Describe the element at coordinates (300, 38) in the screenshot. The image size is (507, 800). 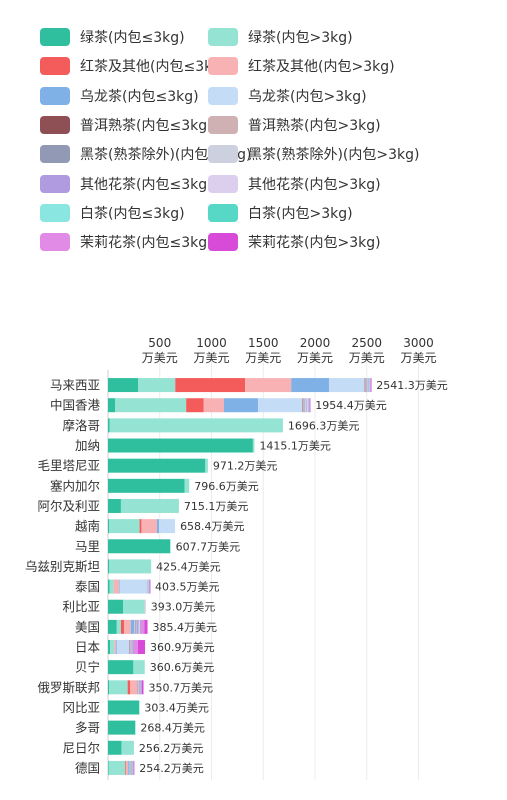
I see `legend-label: 绿茶(内包>3kg)` at that location.